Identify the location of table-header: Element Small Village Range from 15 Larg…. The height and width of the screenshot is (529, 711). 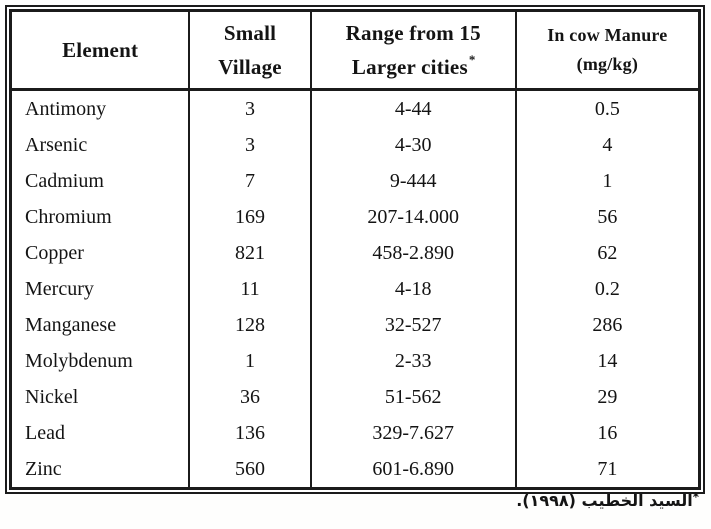
(355, 50).